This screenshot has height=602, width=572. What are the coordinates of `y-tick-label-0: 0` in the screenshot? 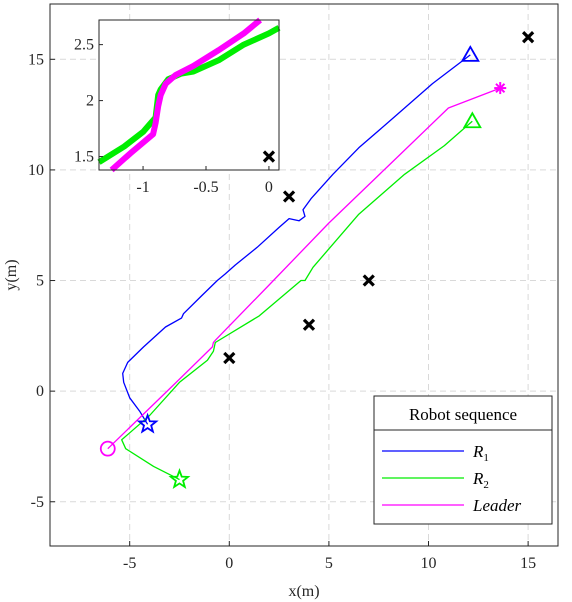 It's located at (40, 391).